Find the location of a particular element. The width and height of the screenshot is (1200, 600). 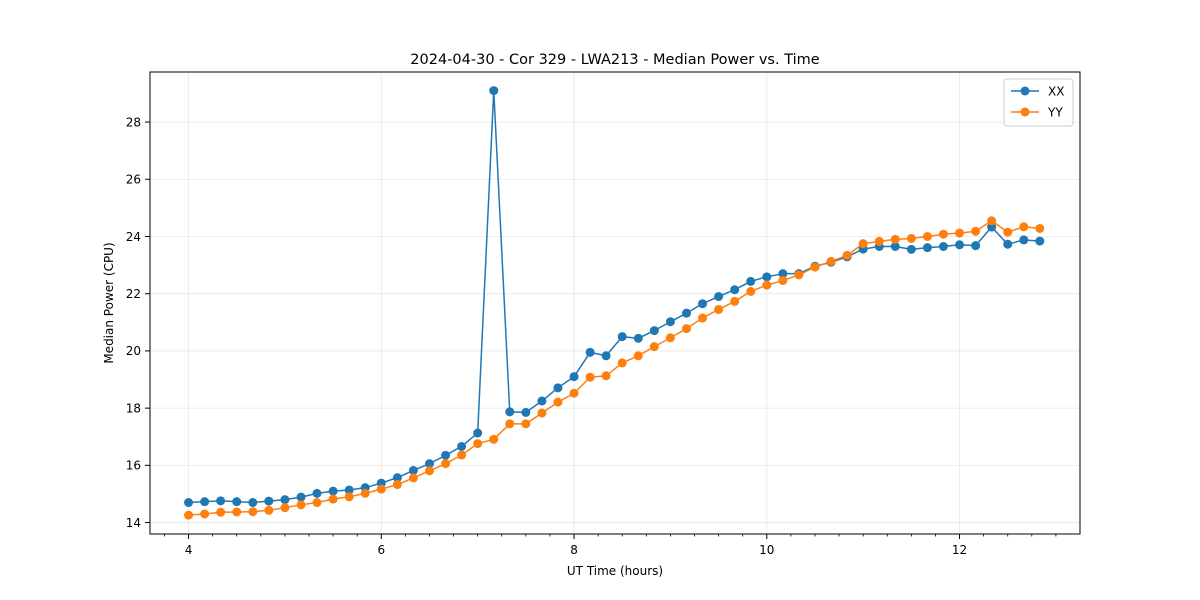

x-tick-label: 10 is located at coordinates (766, 550).